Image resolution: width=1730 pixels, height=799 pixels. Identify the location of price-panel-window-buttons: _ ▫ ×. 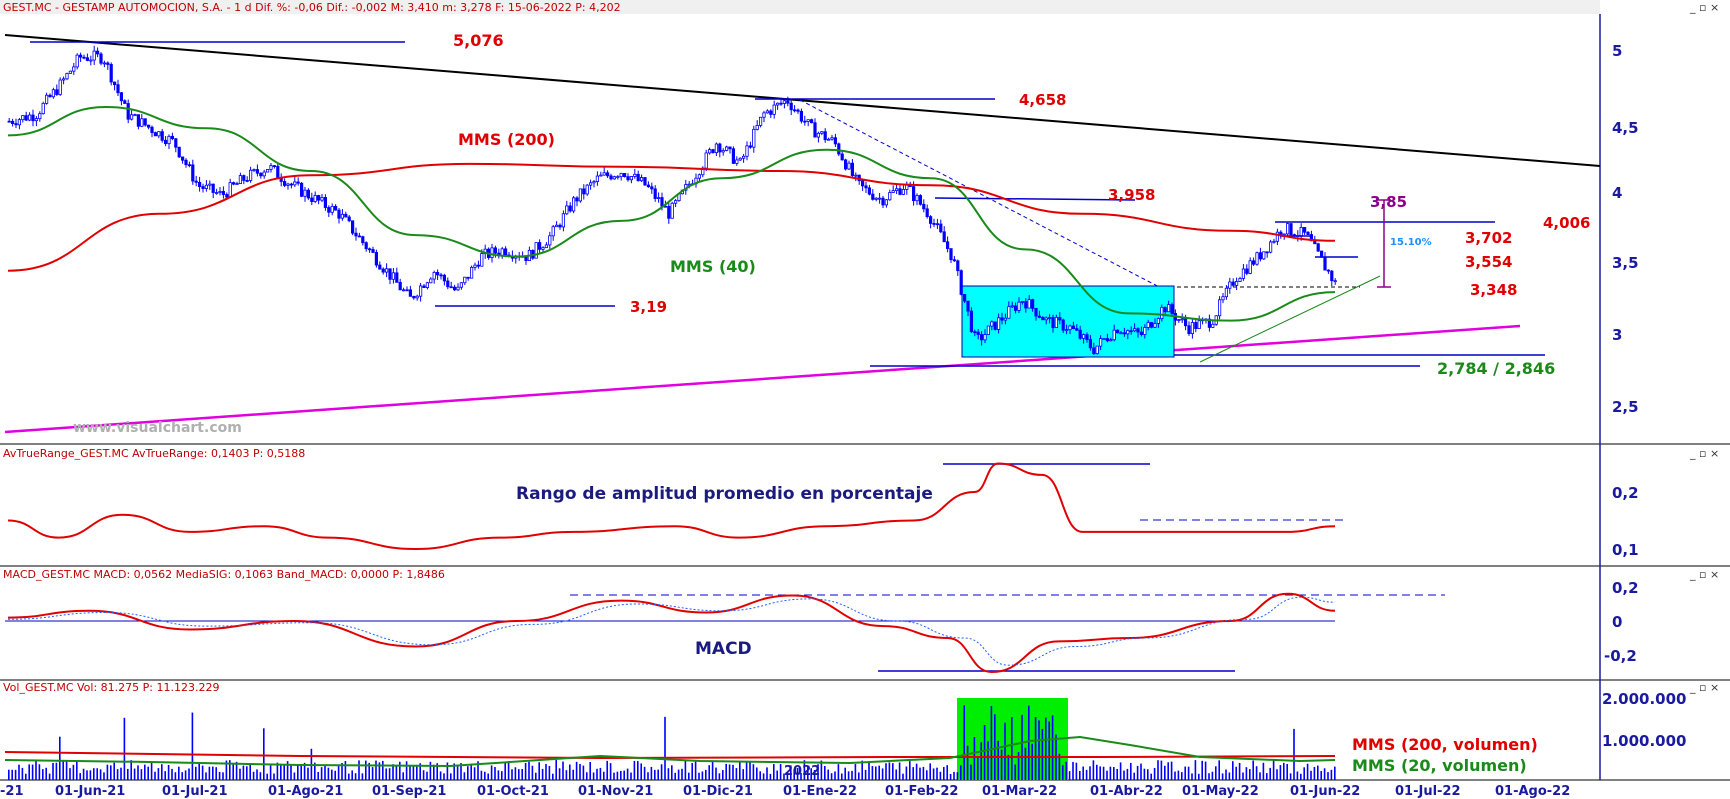
(1704, 7).